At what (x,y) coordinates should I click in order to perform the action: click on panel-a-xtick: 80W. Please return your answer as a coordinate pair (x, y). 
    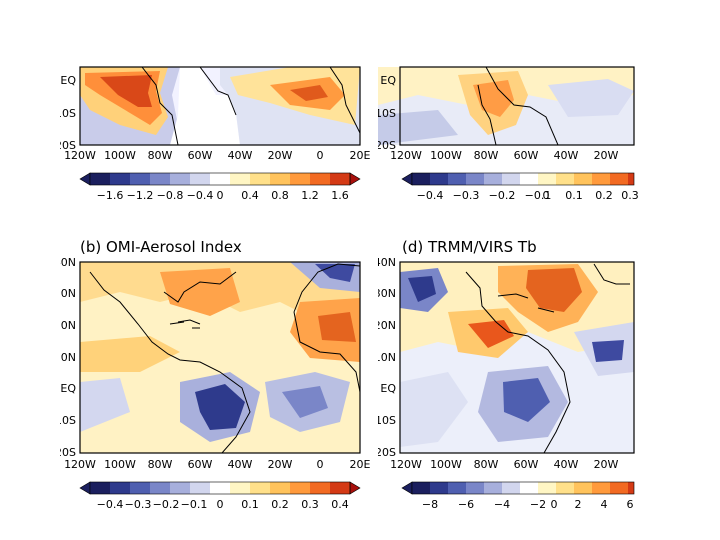
    Looking at the image, I should click on (160, 155).